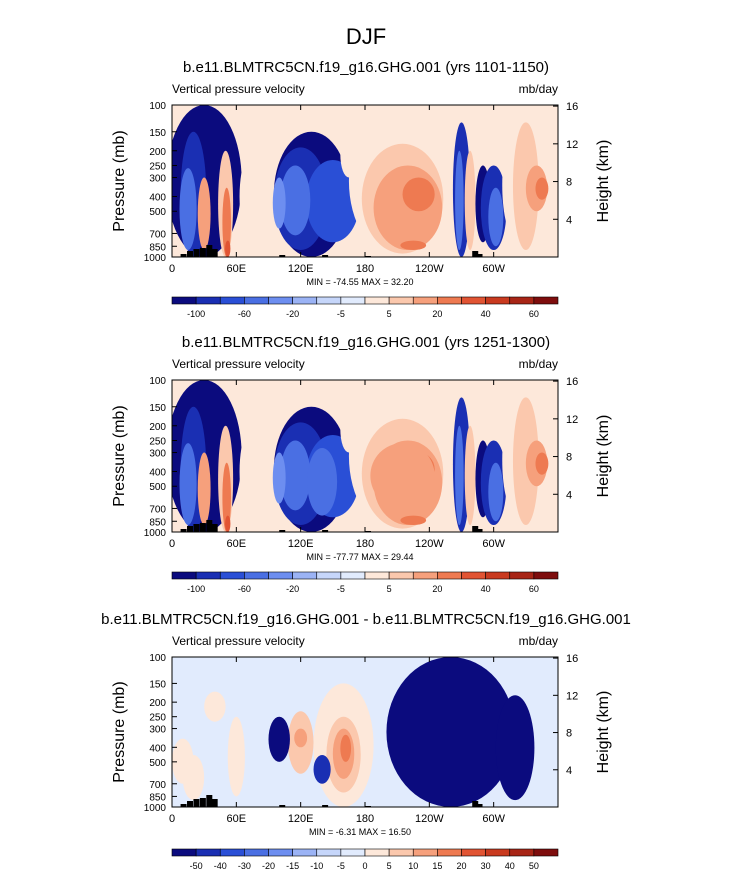  Describe the element at coordinates (196, 866) in the screenshot. I see `colorbar-label: -50` at that location.